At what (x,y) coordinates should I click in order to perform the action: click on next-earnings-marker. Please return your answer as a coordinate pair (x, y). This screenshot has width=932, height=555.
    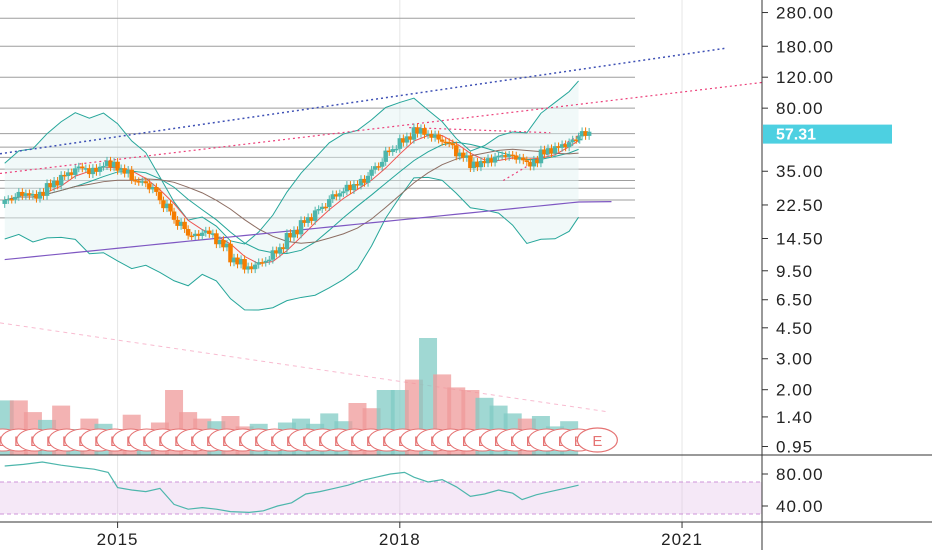
    Looking at the image, I should click on (597, 440).